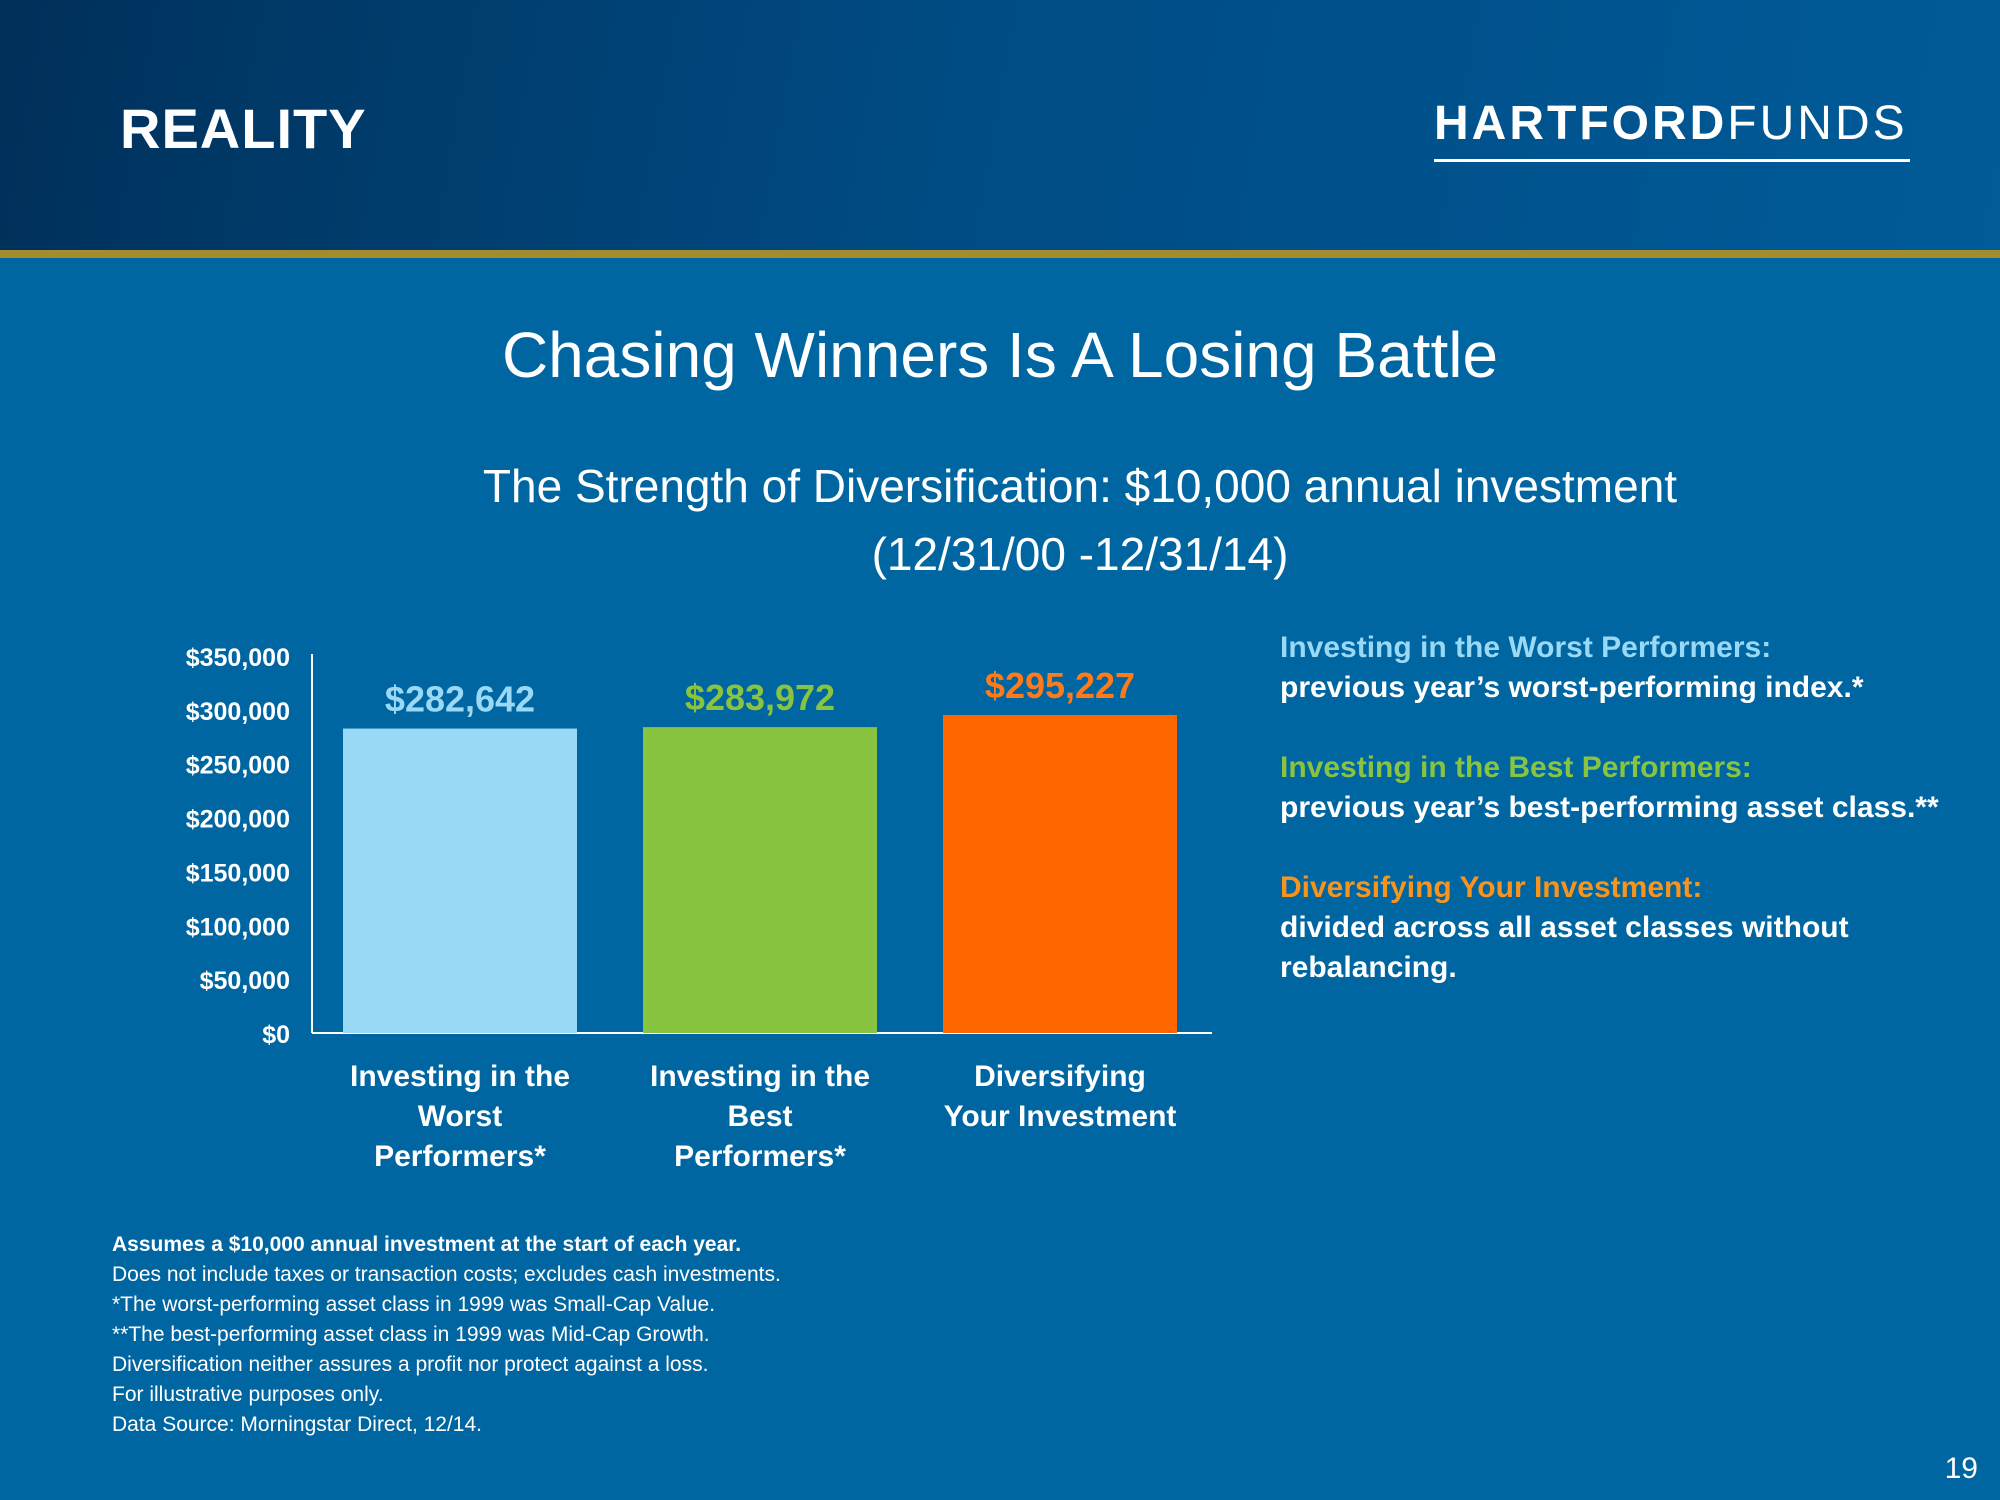  I want to click on header-divider, so click(1000, 254).